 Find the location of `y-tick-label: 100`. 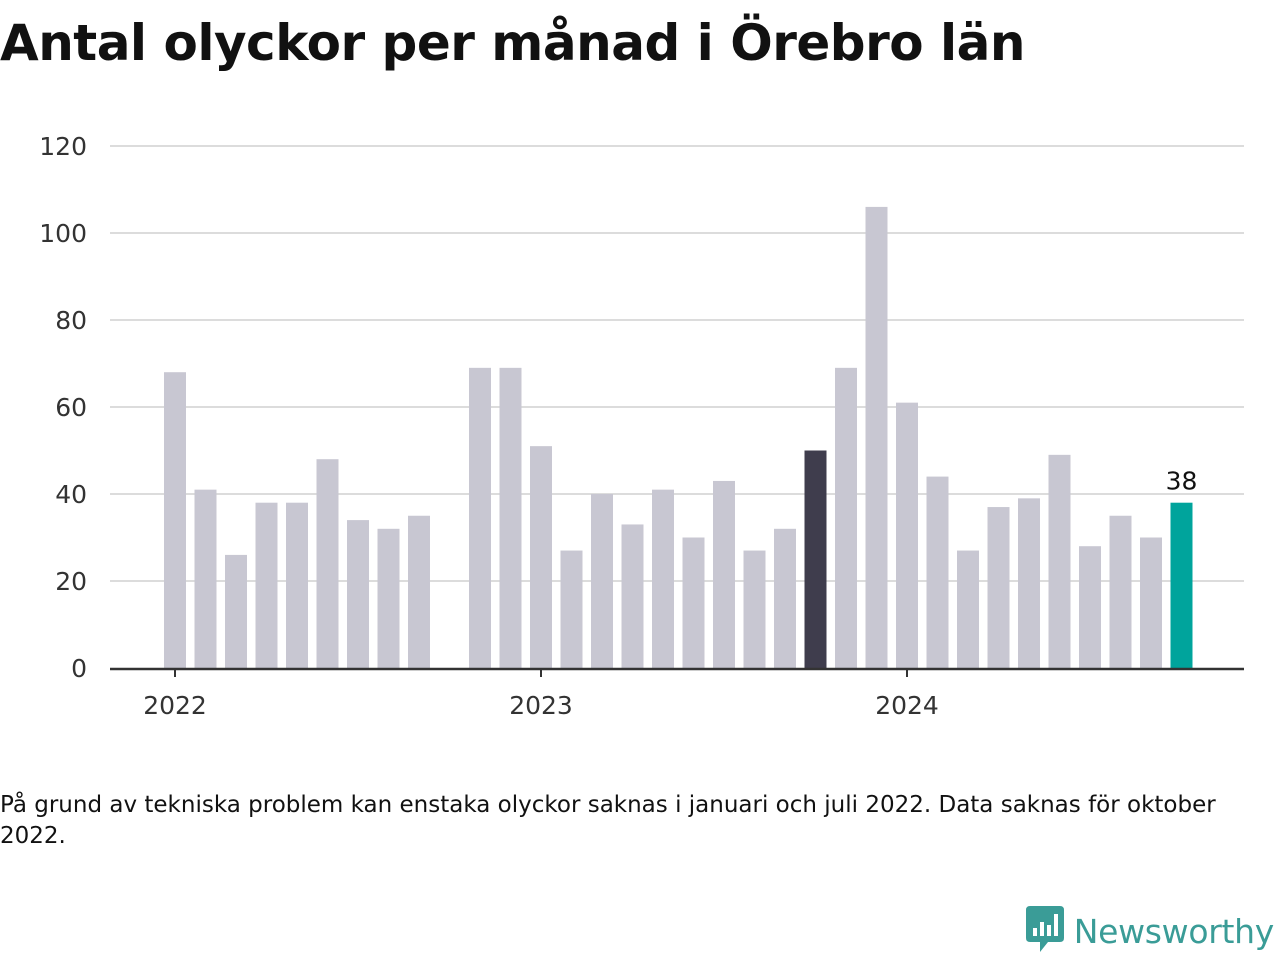

y-tick-label: 100 is located at coordinates (63, 233).